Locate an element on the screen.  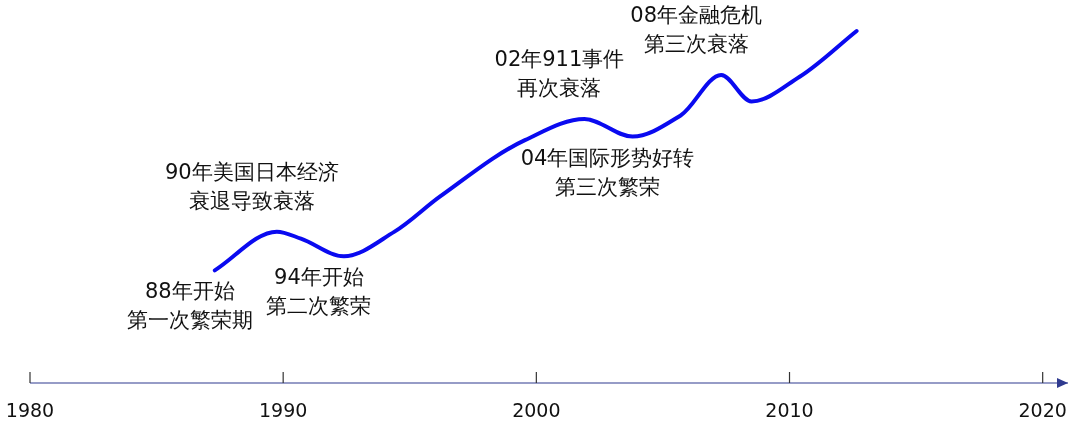
annotation: 02年911事件 is located at coordinates (559, 59).